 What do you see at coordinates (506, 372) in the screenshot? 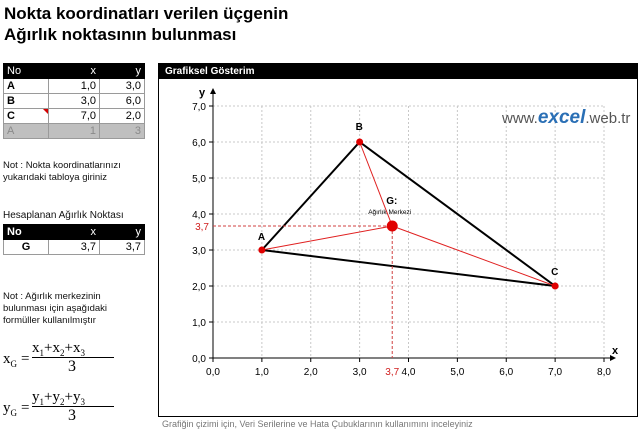
I see `x-tick-label: 6,0` at bounding box center [506, 372].